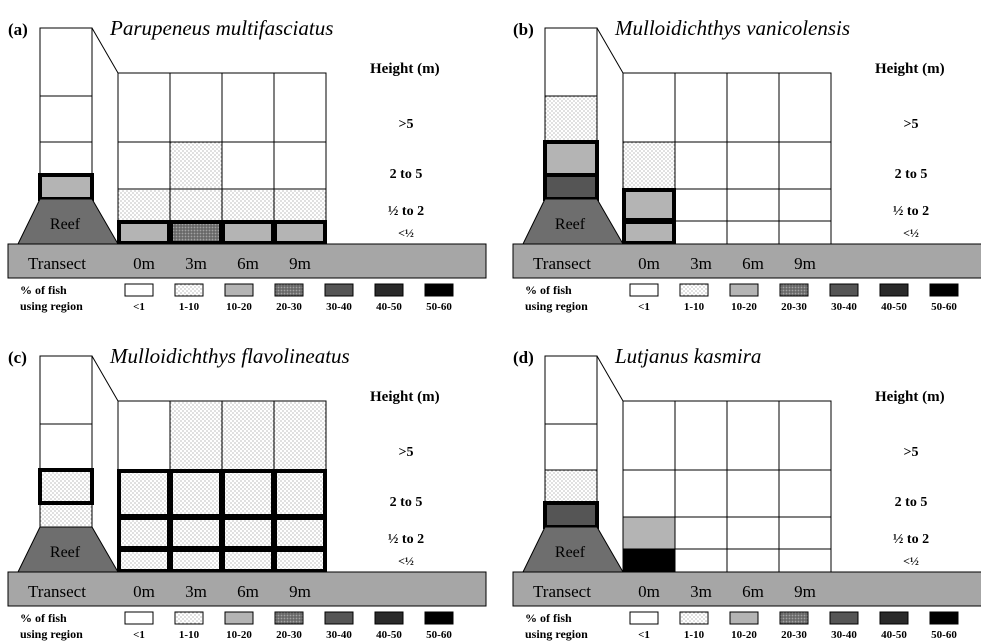 The width and height of the screenshot is (981, 643). Describe the element at coordinates (18, 29) in the screenshot. I see `panel-letter: (a)` at that location.